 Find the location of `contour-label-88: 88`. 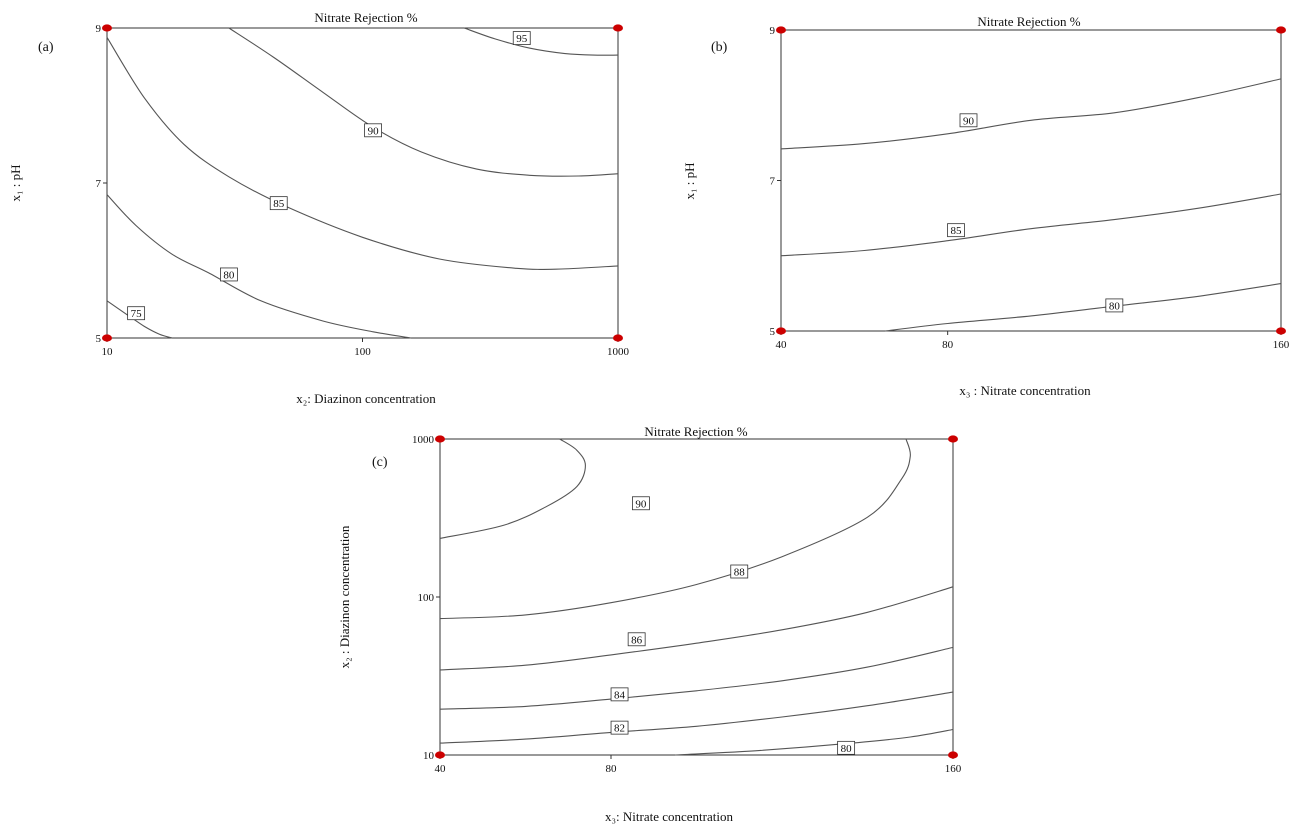

contour-label-88: 88 is located at coordinates (740, 573).